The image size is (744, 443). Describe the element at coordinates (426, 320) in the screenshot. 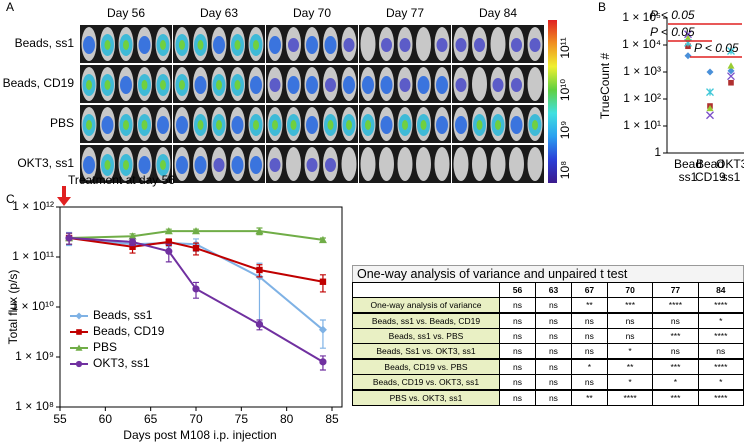

I see `row-label: Beads, ss1 vs. Beads, CD19` at that location.